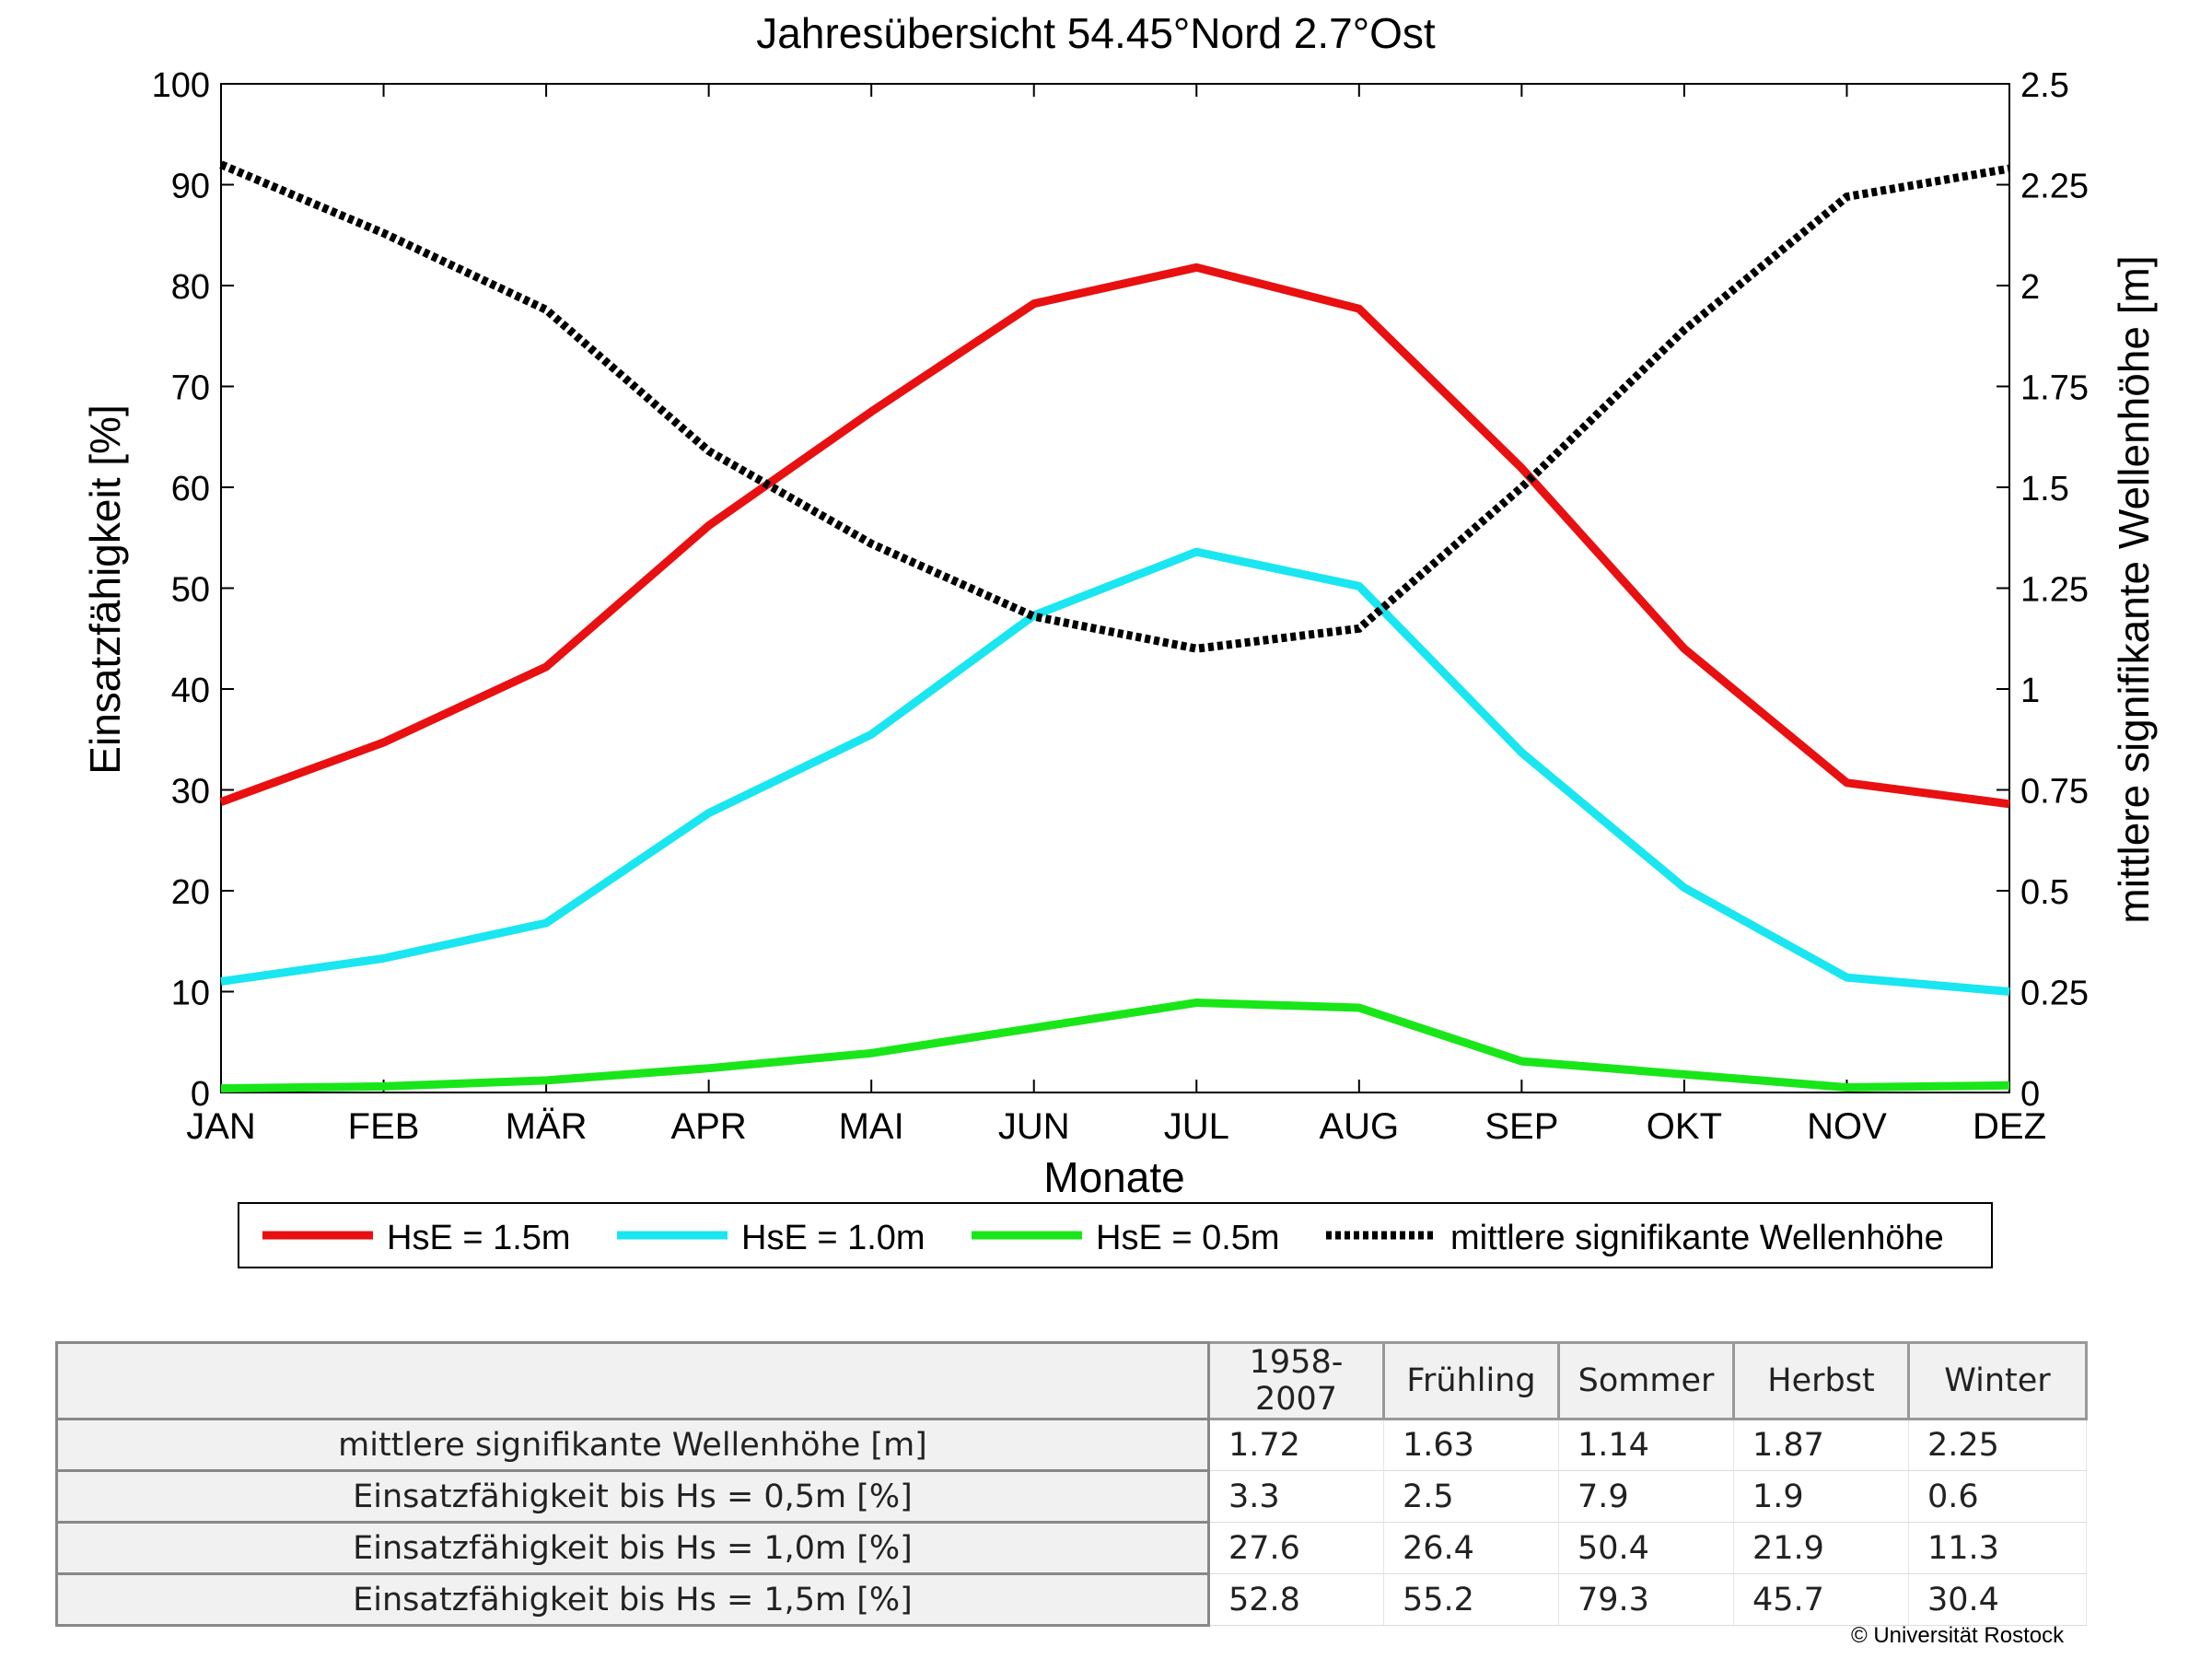  What do you see at coordinates (1821, 1599) in the screenshot?
I see `table-cell: 45.7` at bounding box center [1821, 1599].